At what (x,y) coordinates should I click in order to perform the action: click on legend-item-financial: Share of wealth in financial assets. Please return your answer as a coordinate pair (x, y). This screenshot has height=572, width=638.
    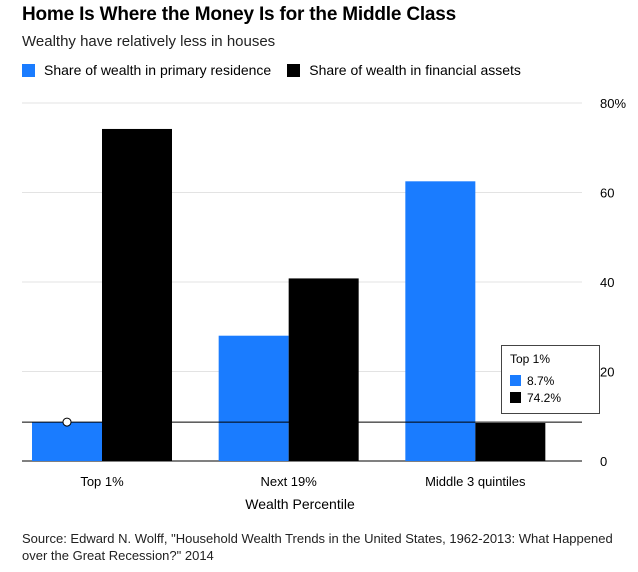
    Looking at the image, I should click on (404, 70).